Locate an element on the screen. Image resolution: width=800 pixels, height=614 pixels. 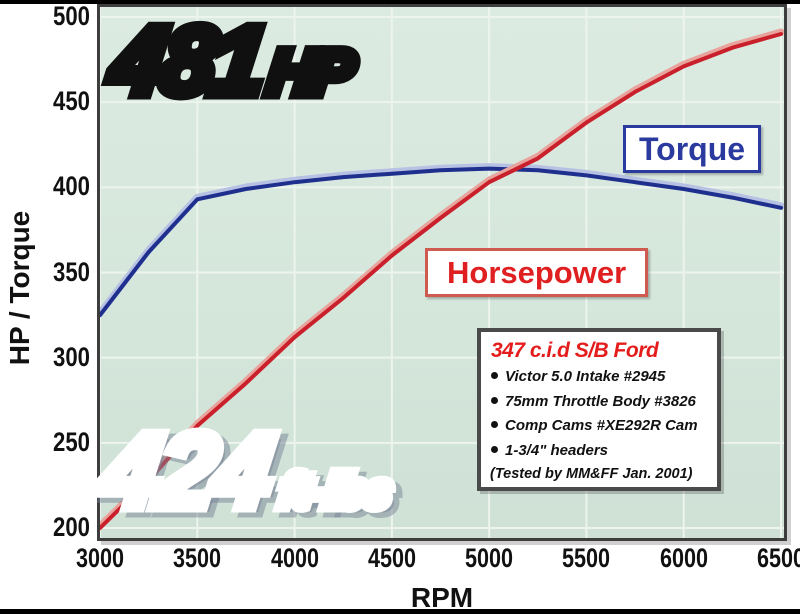
x-tick-label: 5000 is located at coordinates (489, 558).